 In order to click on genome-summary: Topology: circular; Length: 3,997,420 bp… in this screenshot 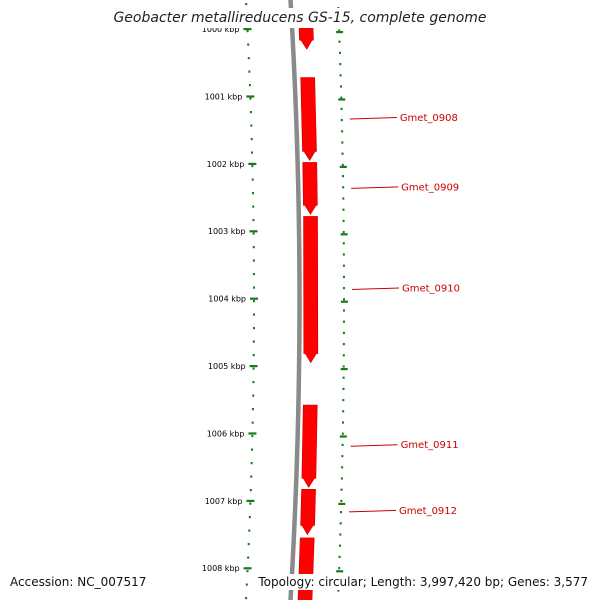, I will do `click(423, 582)`.